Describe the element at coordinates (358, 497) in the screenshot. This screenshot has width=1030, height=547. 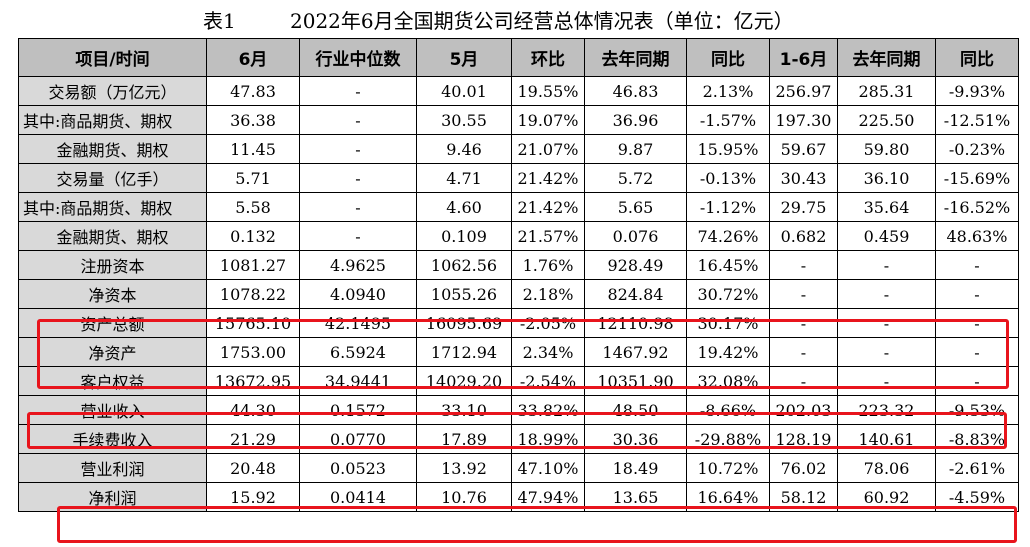
I see `table-cell: 0.0414` at that location.